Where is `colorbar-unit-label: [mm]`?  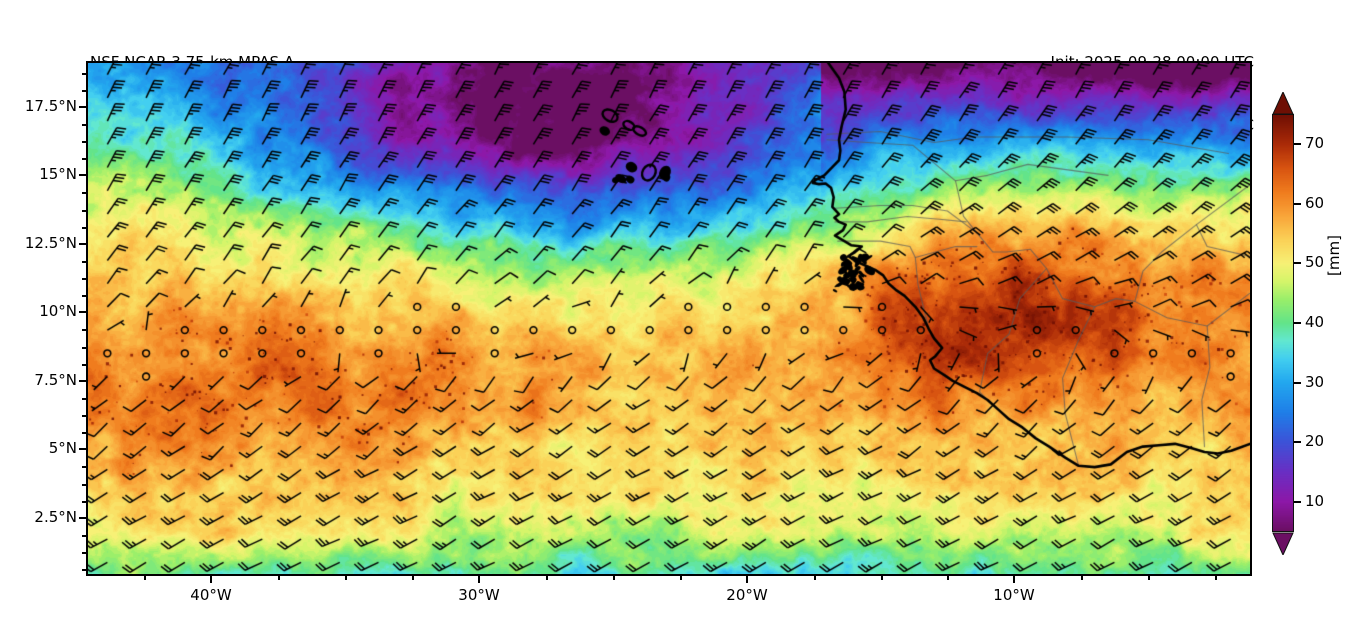
colorbar-unit-label: [mm] is located at coordinates (1334, 255).